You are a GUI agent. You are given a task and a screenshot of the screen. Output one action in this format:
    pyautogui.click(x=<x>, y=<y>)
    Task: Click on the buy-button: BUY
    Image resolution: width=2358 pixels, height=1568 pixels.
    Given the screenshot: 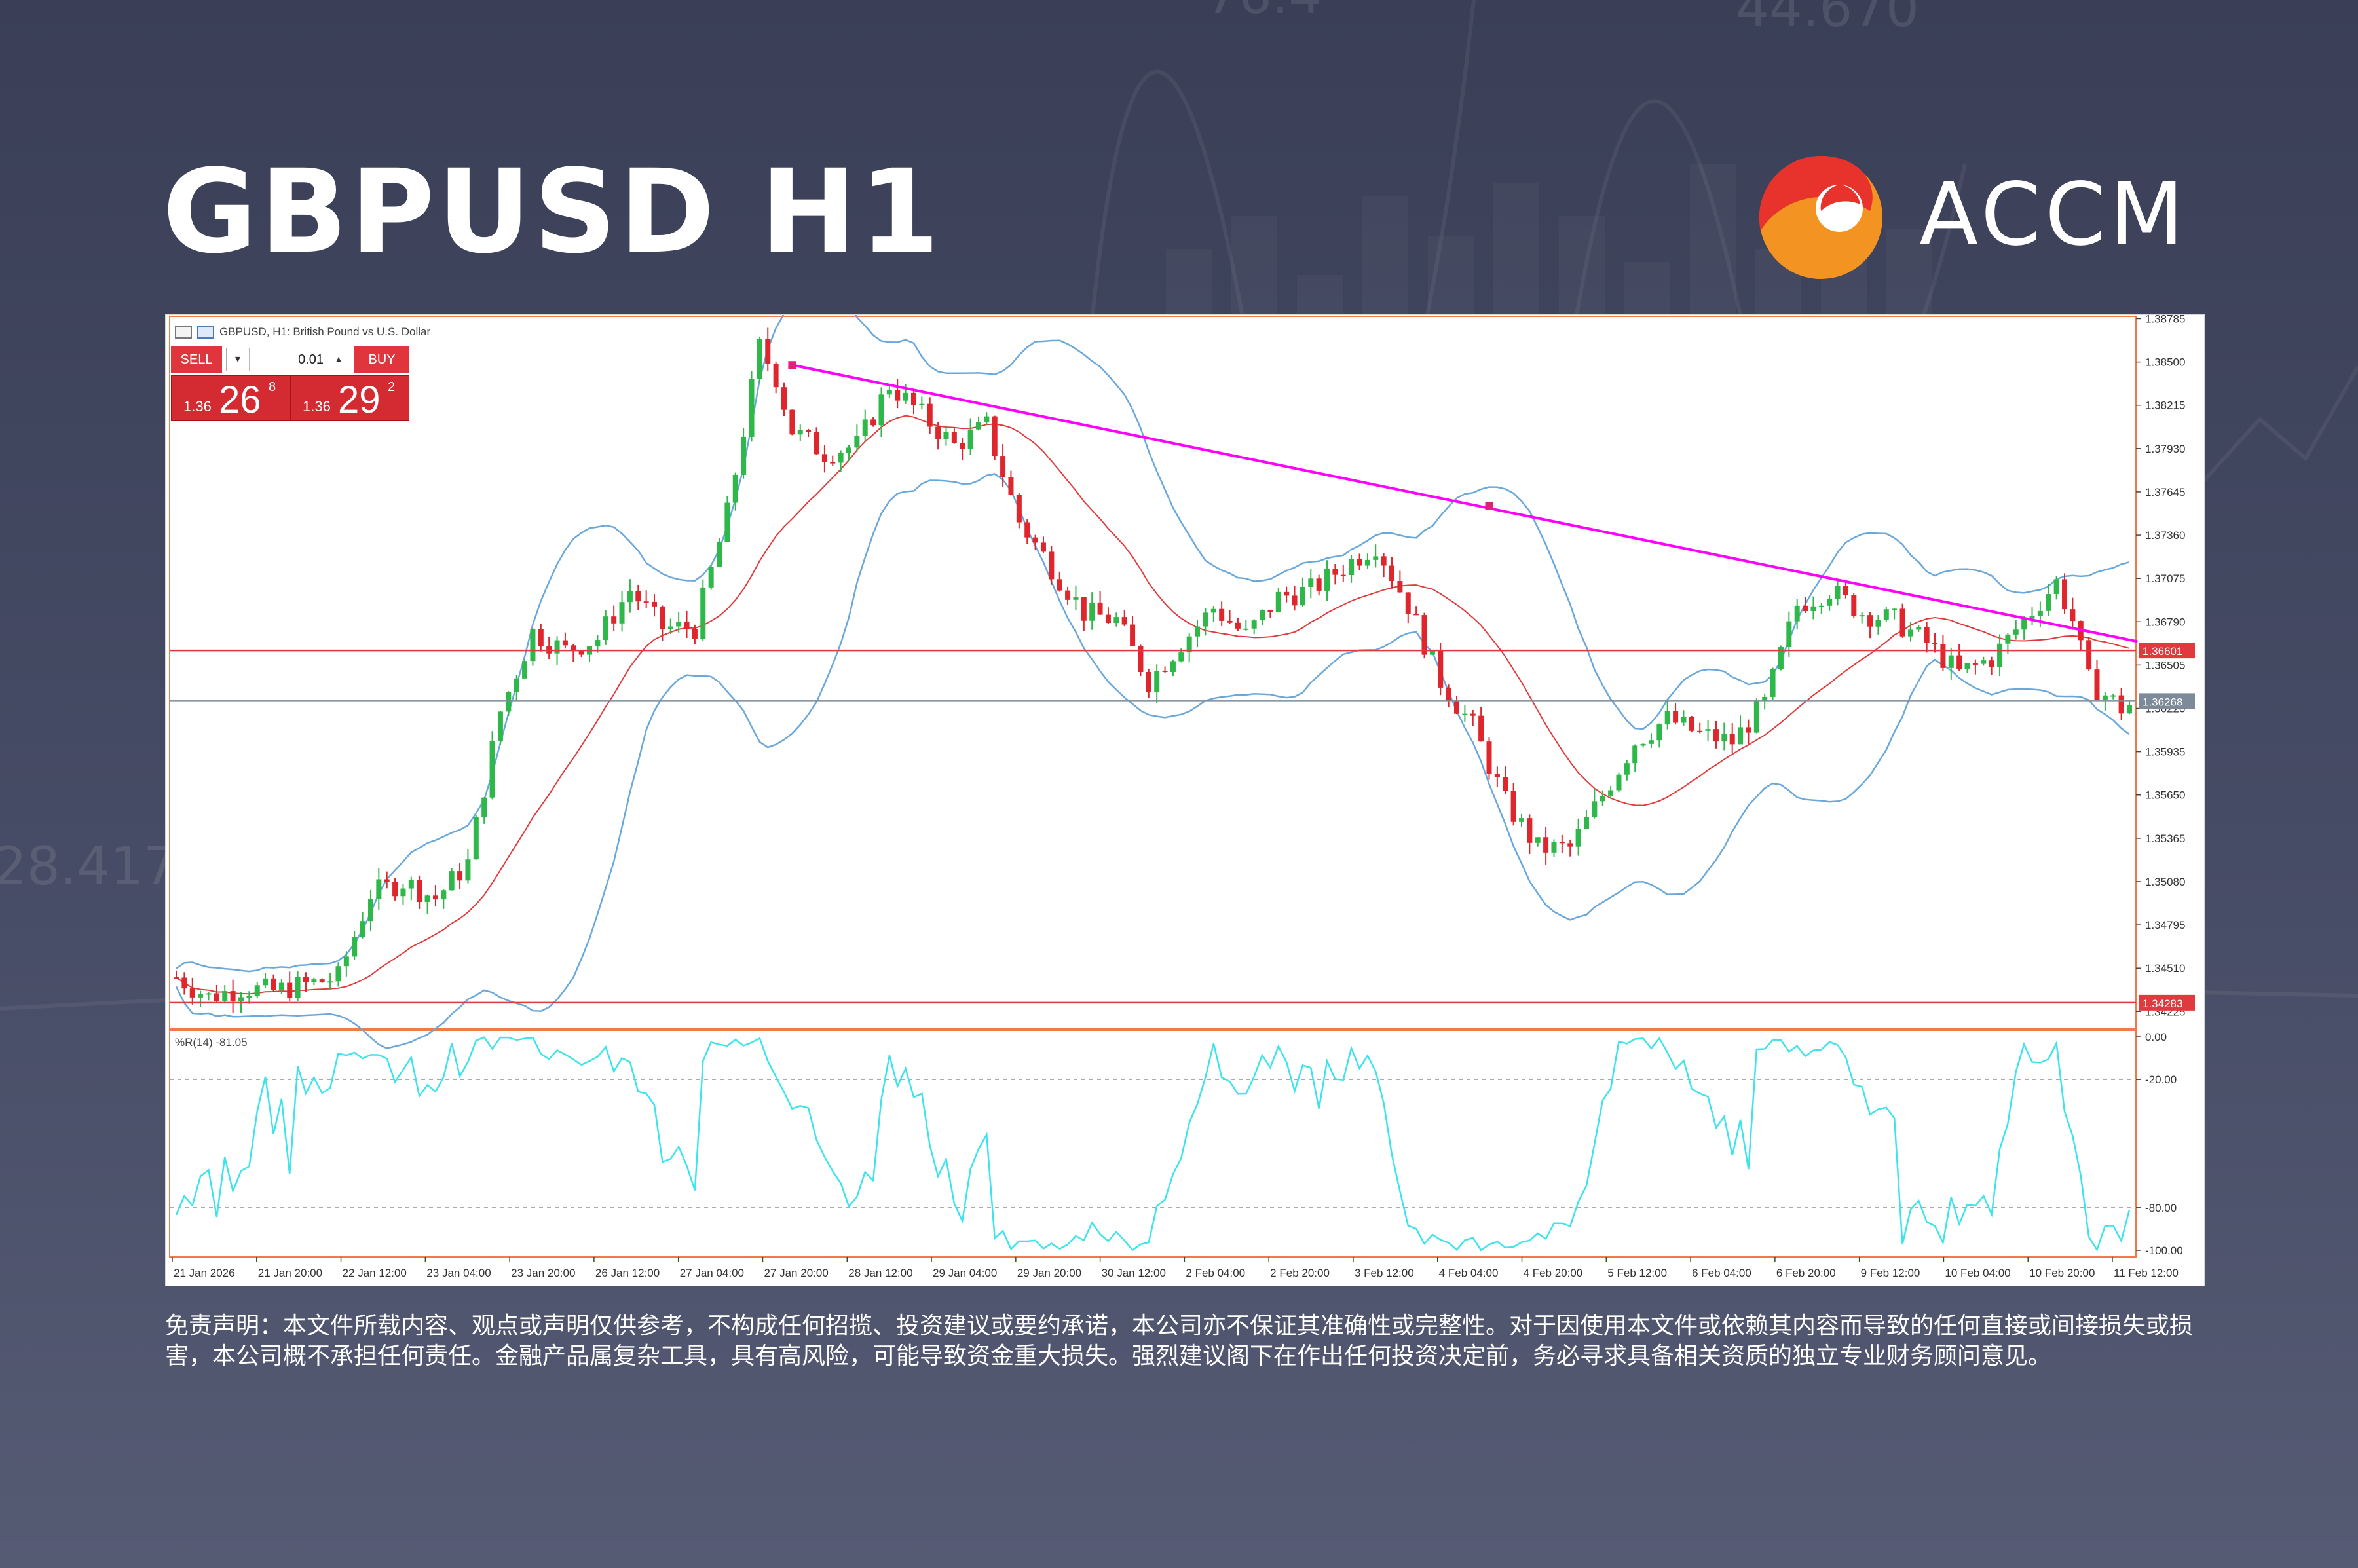 What is the action you would take?
    pyautogui.click(x=382, y=359)
    